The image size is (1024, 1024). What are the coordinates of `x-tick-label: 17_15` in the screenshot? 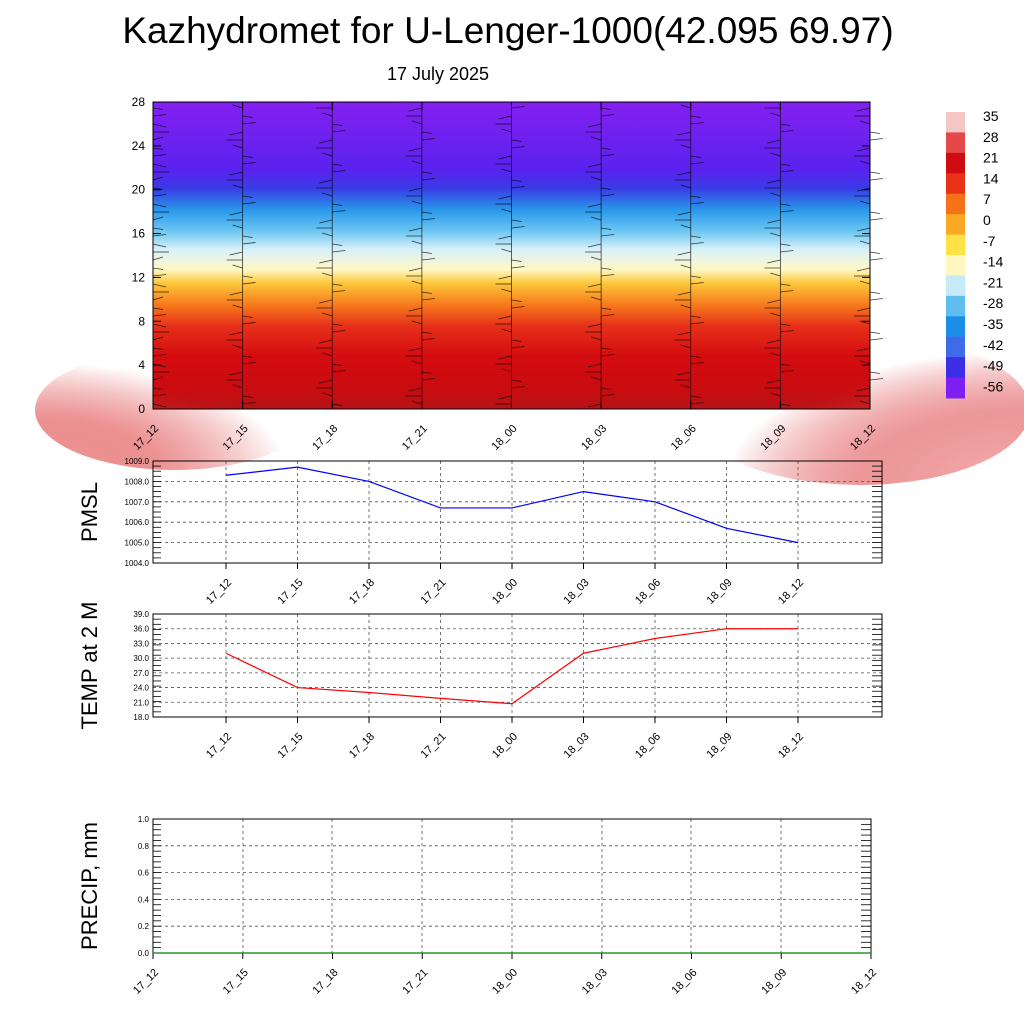 It's located at (291, 746).